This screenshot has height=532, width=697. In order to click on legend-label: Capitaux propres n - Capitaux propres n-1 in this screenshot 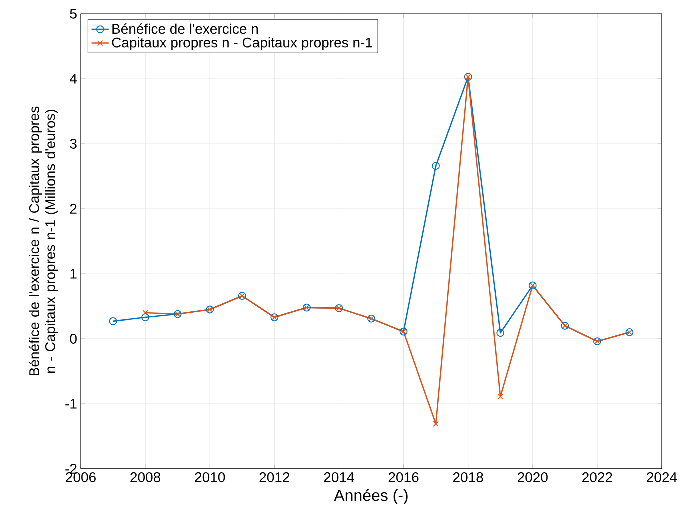, I will do `click(242, 44)`.